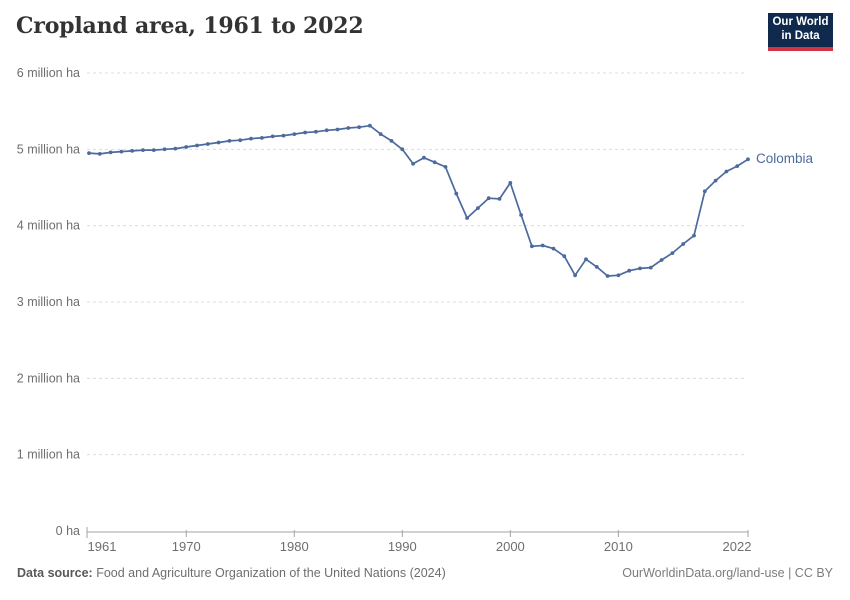 The width and height of the screenshot is (850, 600). I want to click on owid-logo-line2: in Data, so click(800, 36).